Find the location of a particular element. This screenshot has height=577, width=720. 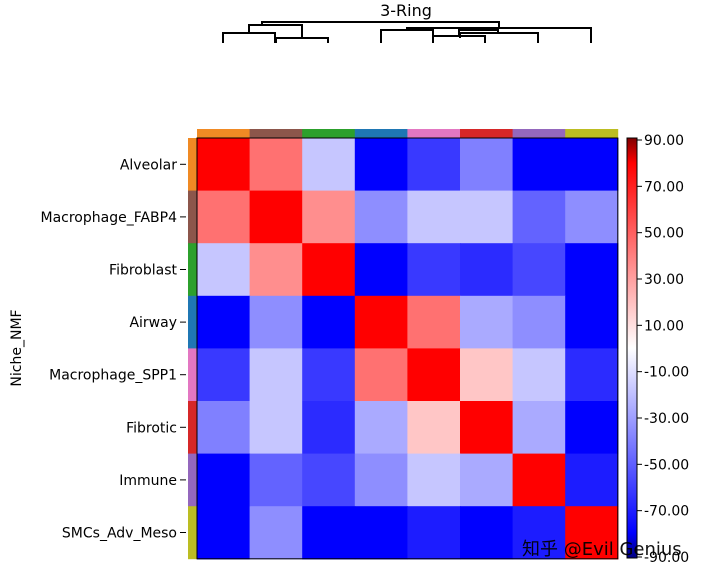

colorbar is located at coordinates (632, 348).